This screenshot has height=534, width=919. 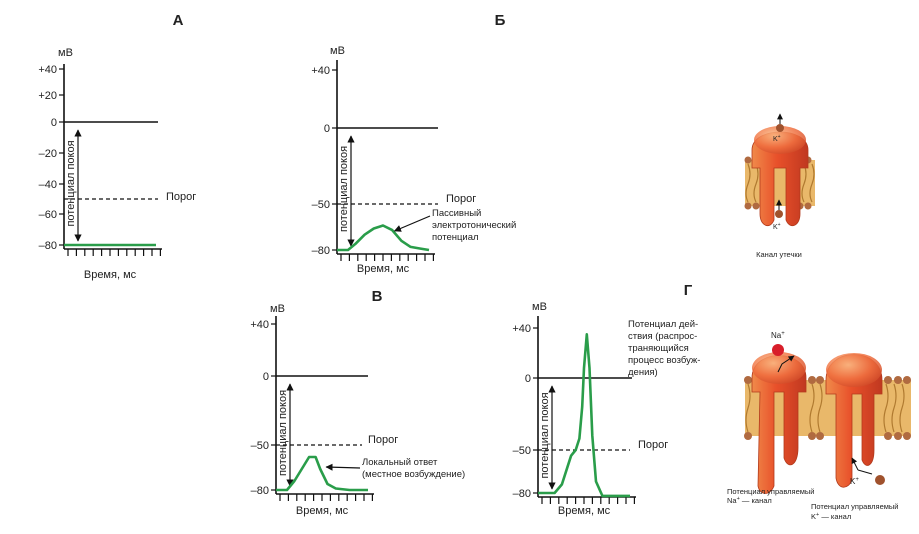 I want to click on y-tick-label-v-0: +40, so click(x=259, y=325).